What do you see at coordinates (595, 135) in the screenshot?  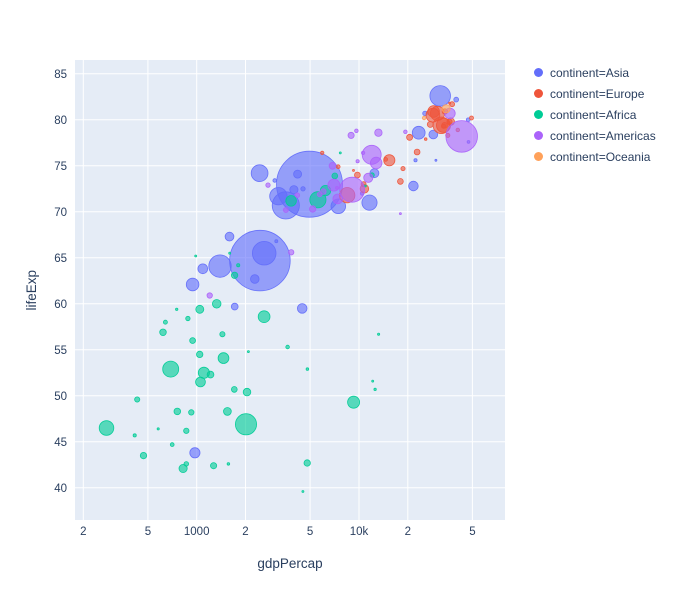 I see `legend-item-americas: continent=Americas` at bounding box center [595, 135].